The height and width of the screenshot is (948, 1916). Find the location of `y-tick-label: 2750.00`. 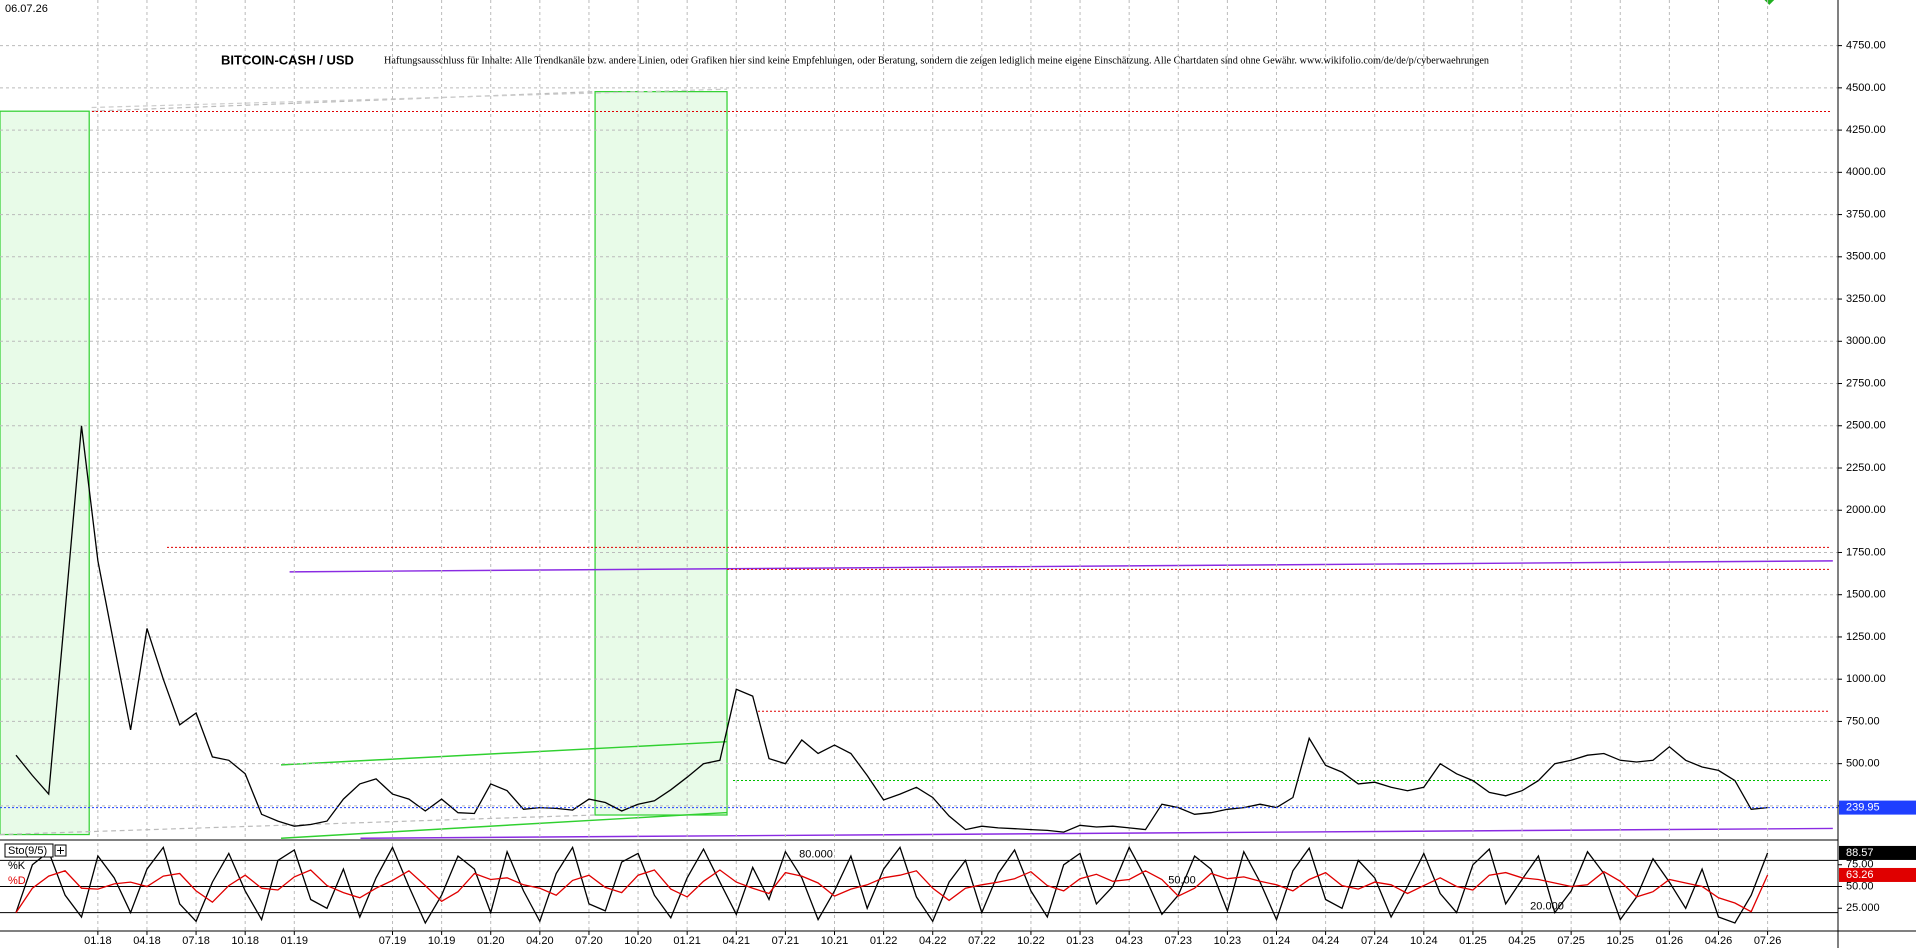

y-tick-label: 2750.00 is located at coordinates (1866, 383).